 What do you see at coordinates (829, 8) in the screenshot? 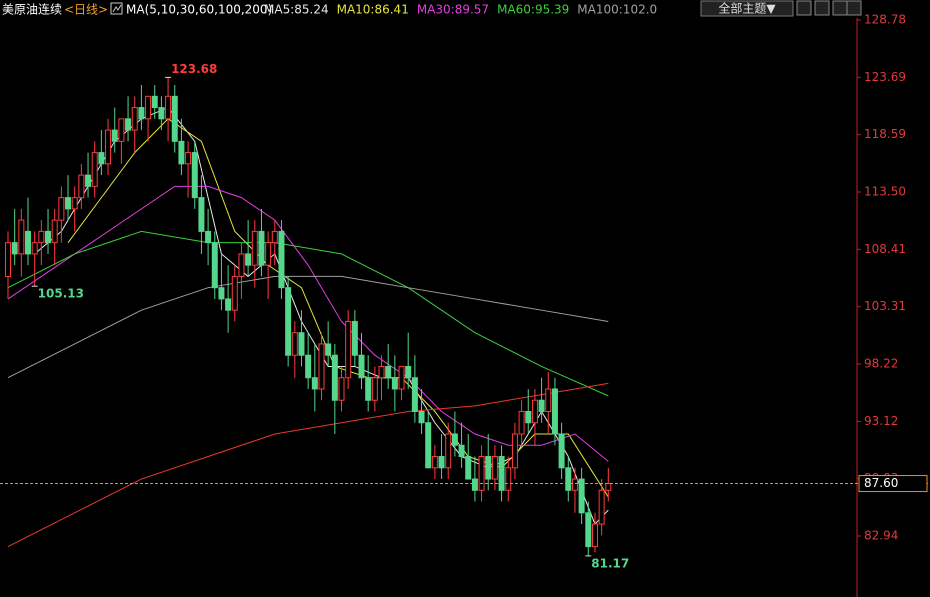
I see `window-buttons` at bounding box center [829, 8].